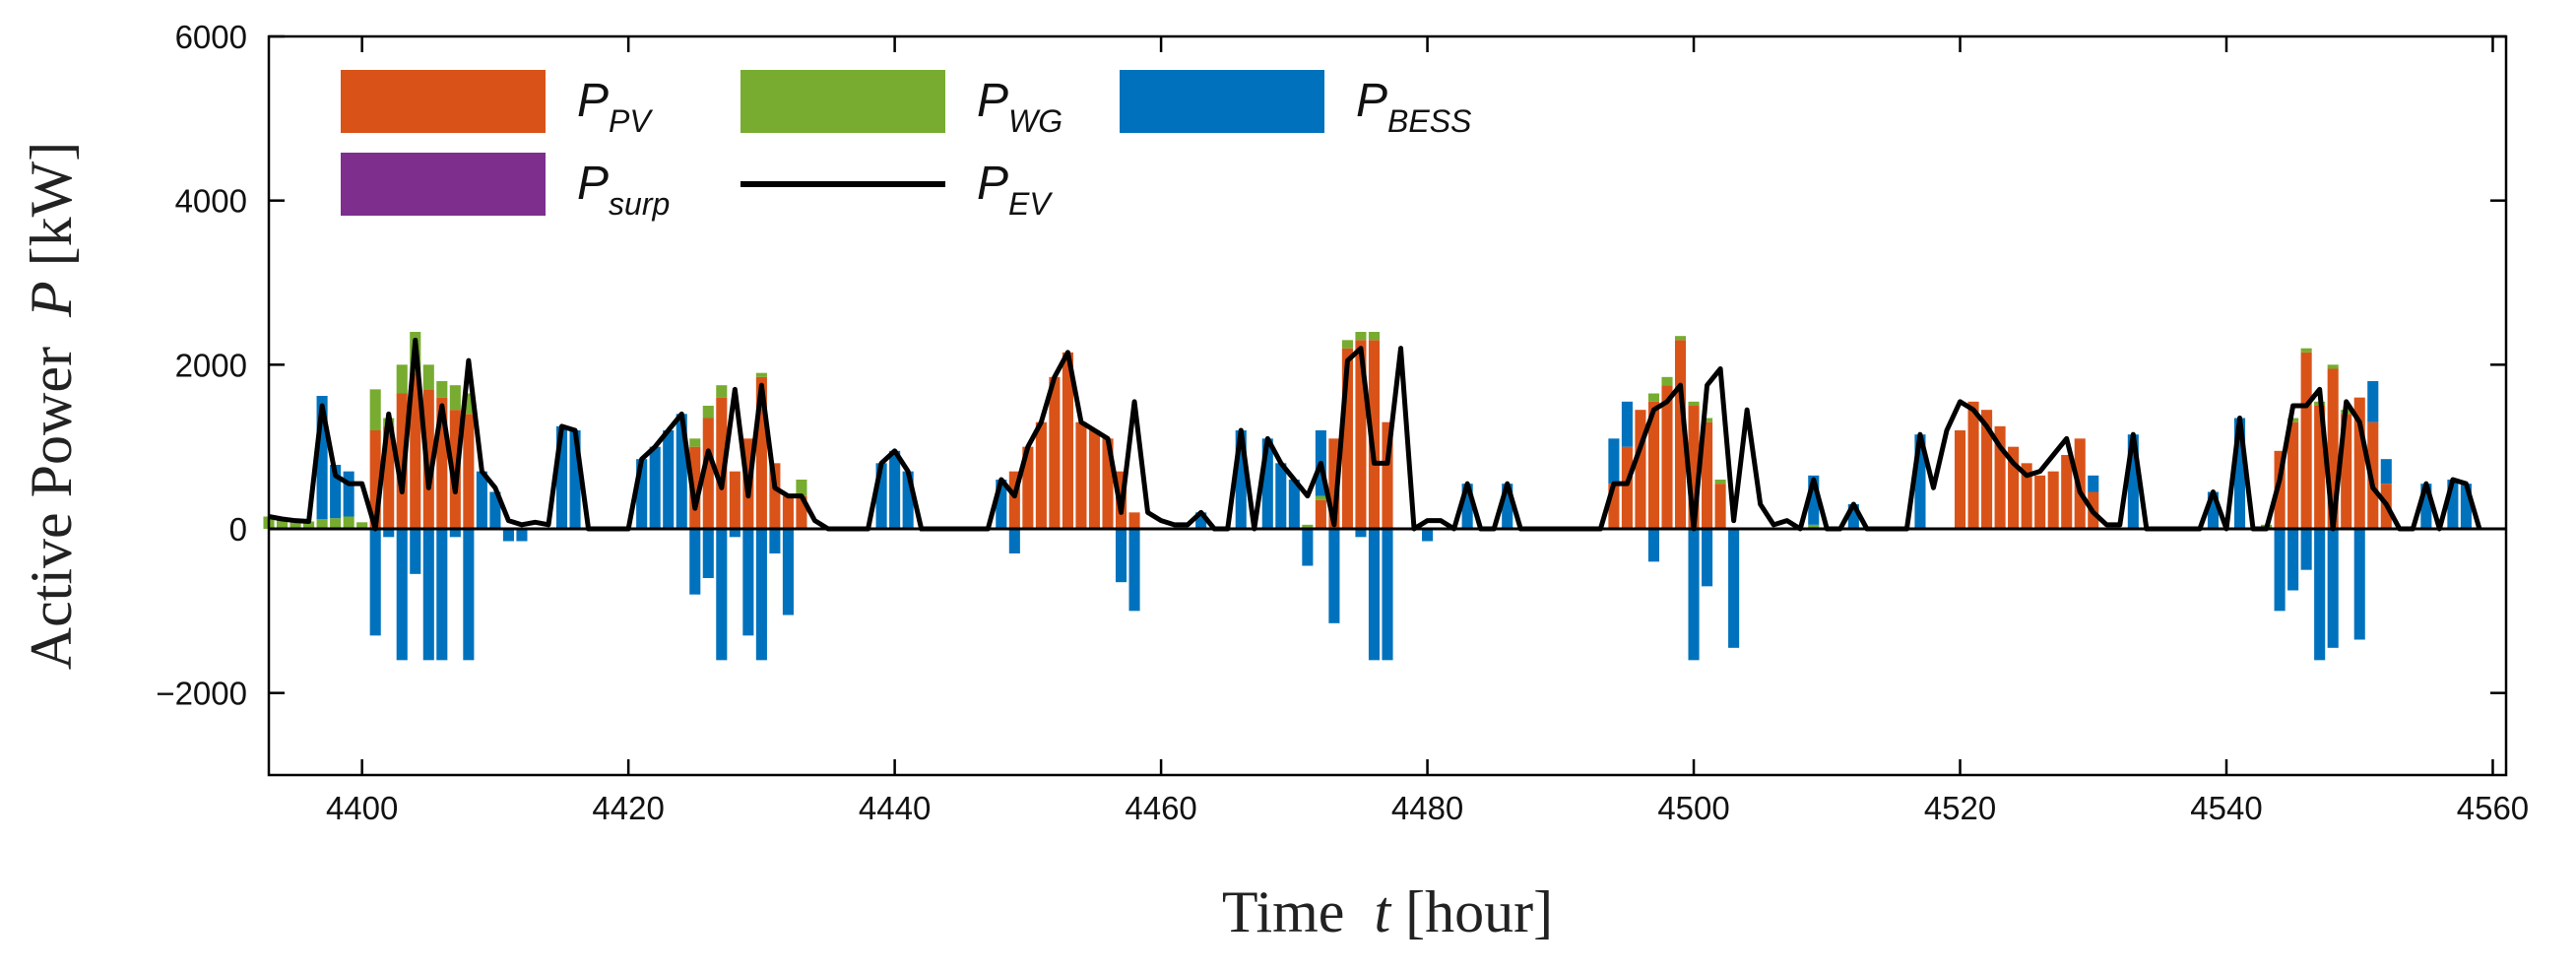  I want to click on x-tick-label: 4440, so click(895, 808).